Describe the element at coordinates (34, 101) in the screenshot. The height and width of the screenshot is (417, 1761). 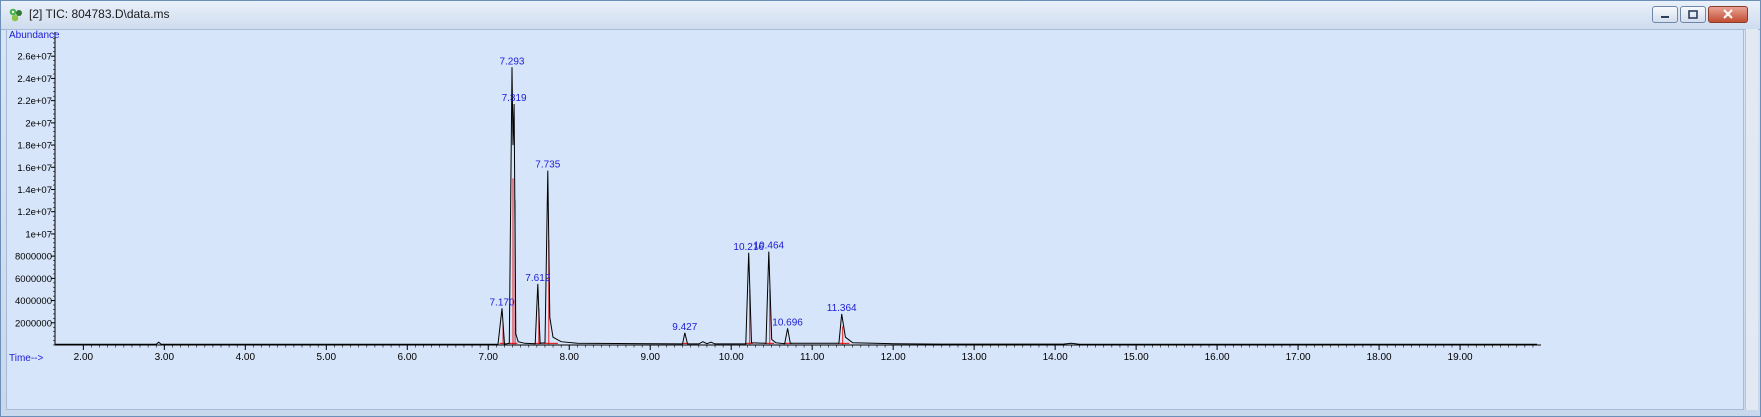
I see `y-tick-label: 2.2e+07` at that location.